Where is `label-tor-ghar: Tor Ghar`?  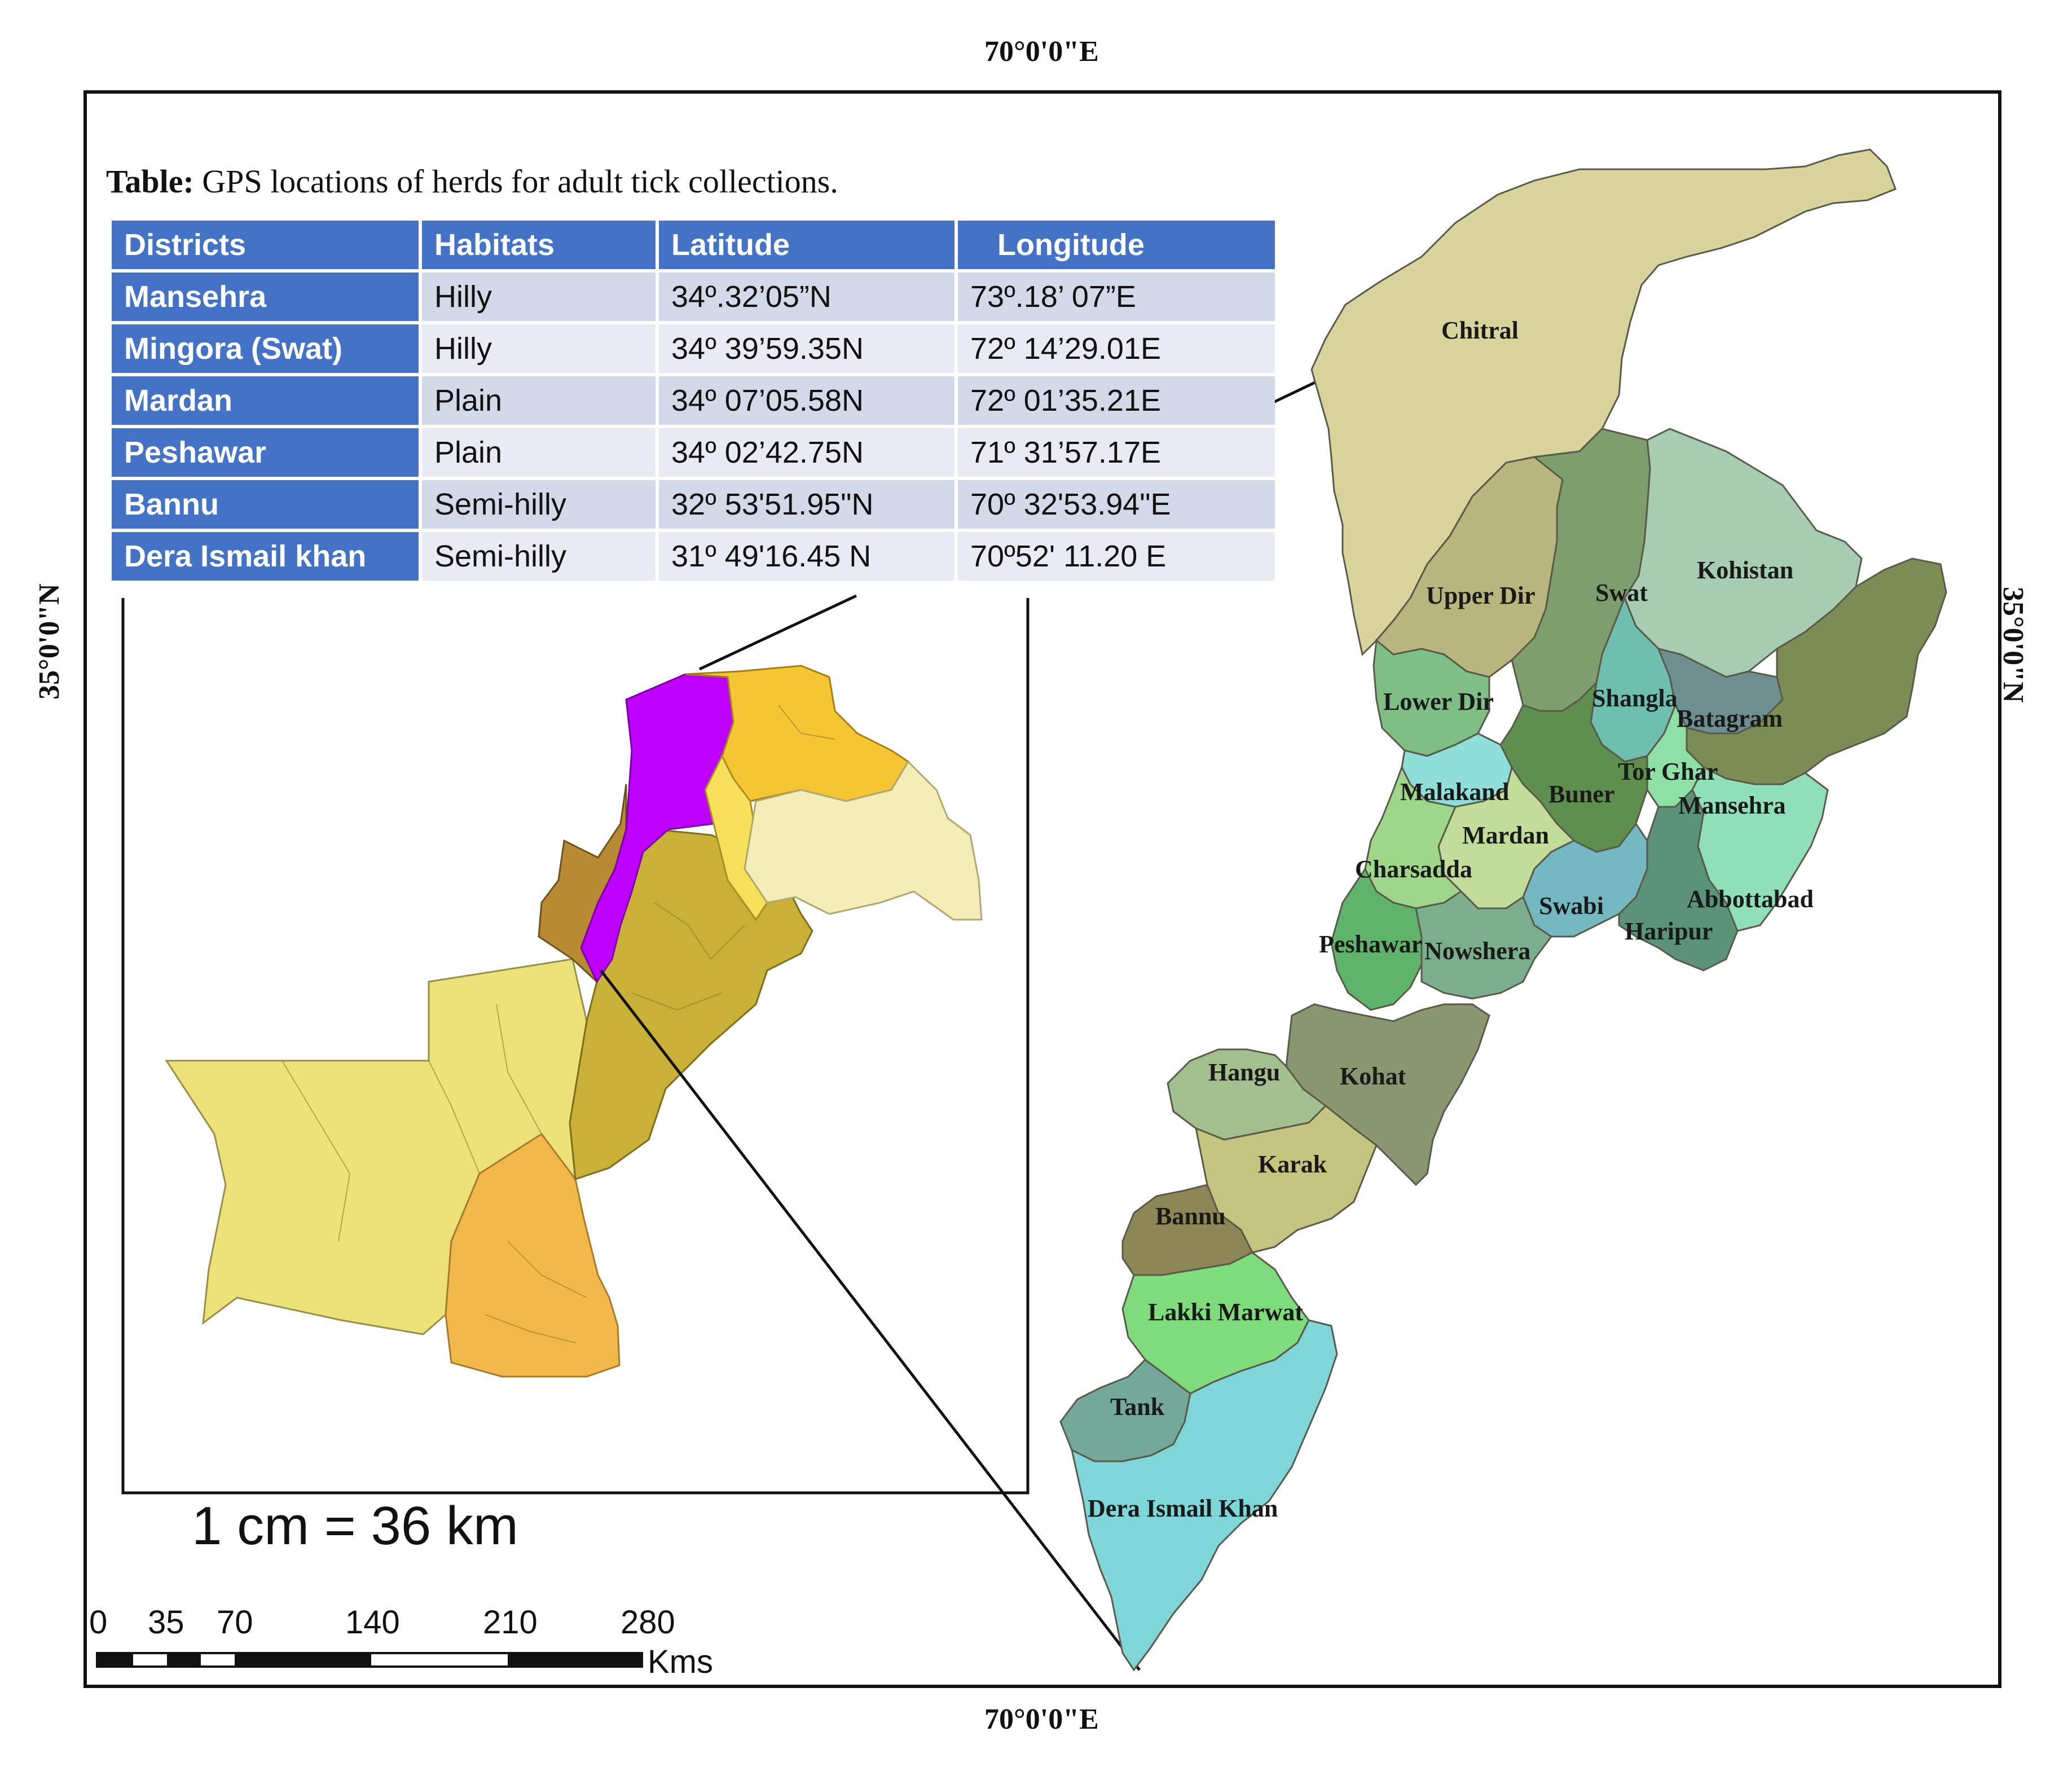 label-tor-ghar: Tor Ghar is located at coordinates (1668, 771).